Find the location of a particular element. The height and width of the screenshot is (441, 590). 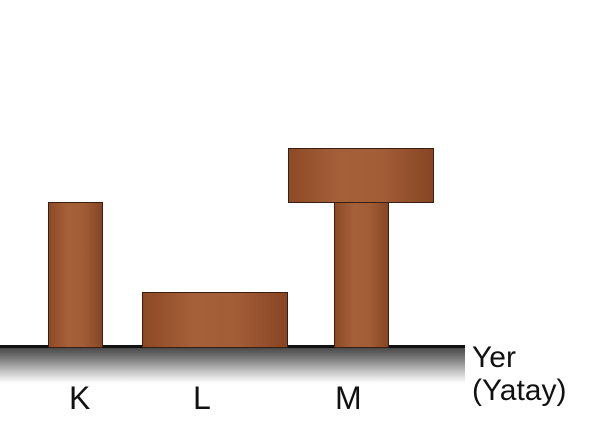

ground-label: Yer (Yatay) is located at coordinates (519, 374).